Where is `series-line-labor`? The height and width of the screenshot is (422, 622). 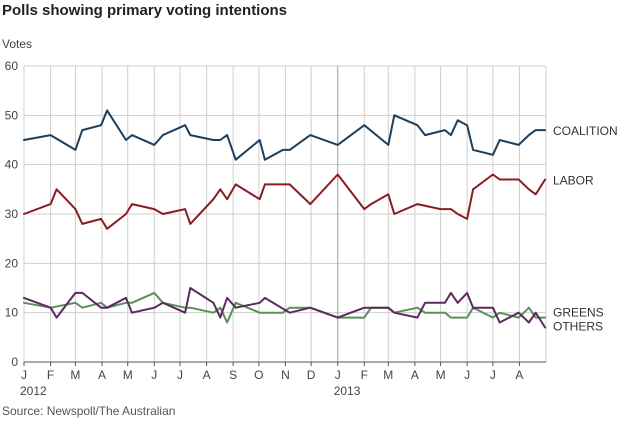 series-line-labor is located at coordinates (285, 201).